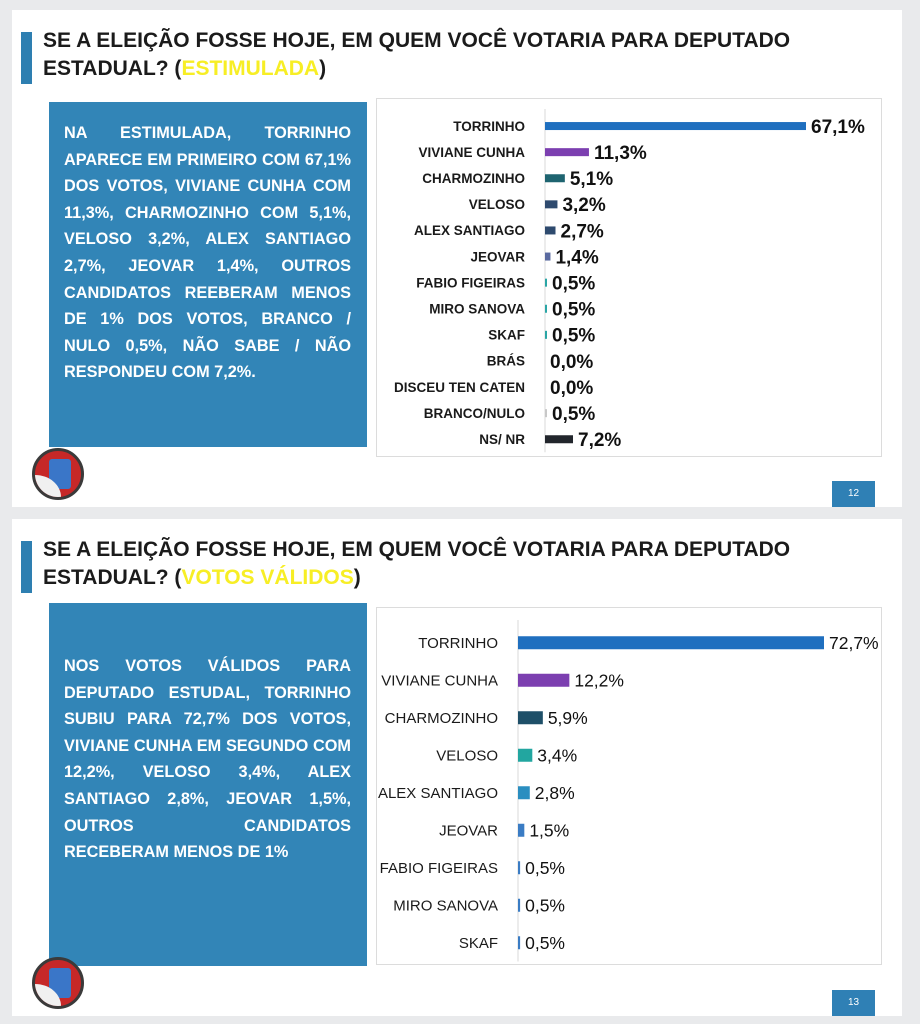 The width and height of the screenshot is (920, 1024). What do you see at coordinates (599, 681) in the screenshot?
I see `value-label: 12,2%` at bounding box center [599, 681].